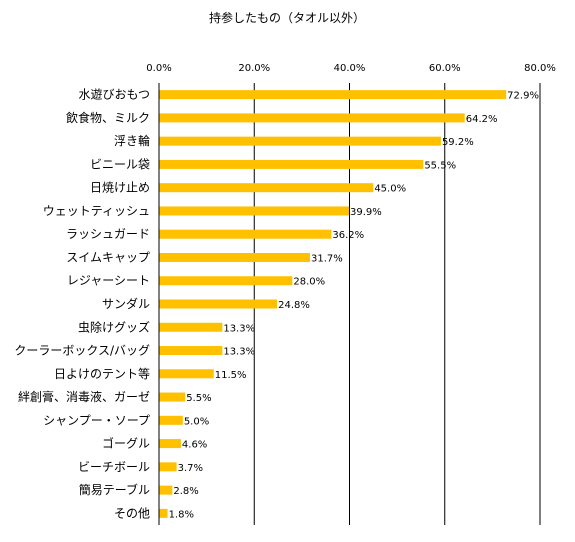  Describe the element at coordinates (126, 443) in the screenshot. I see `category-label: ゴーグル` at that location.